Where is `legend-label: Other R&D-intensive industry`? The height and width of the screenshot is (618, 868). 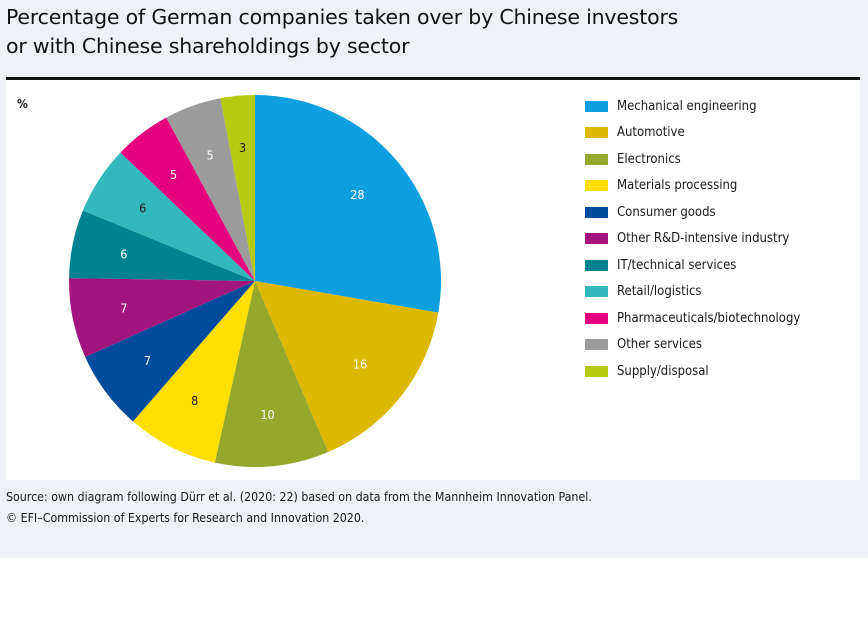
legend-label: Other R&D-intensive industry is located at coordinates (703, 239).